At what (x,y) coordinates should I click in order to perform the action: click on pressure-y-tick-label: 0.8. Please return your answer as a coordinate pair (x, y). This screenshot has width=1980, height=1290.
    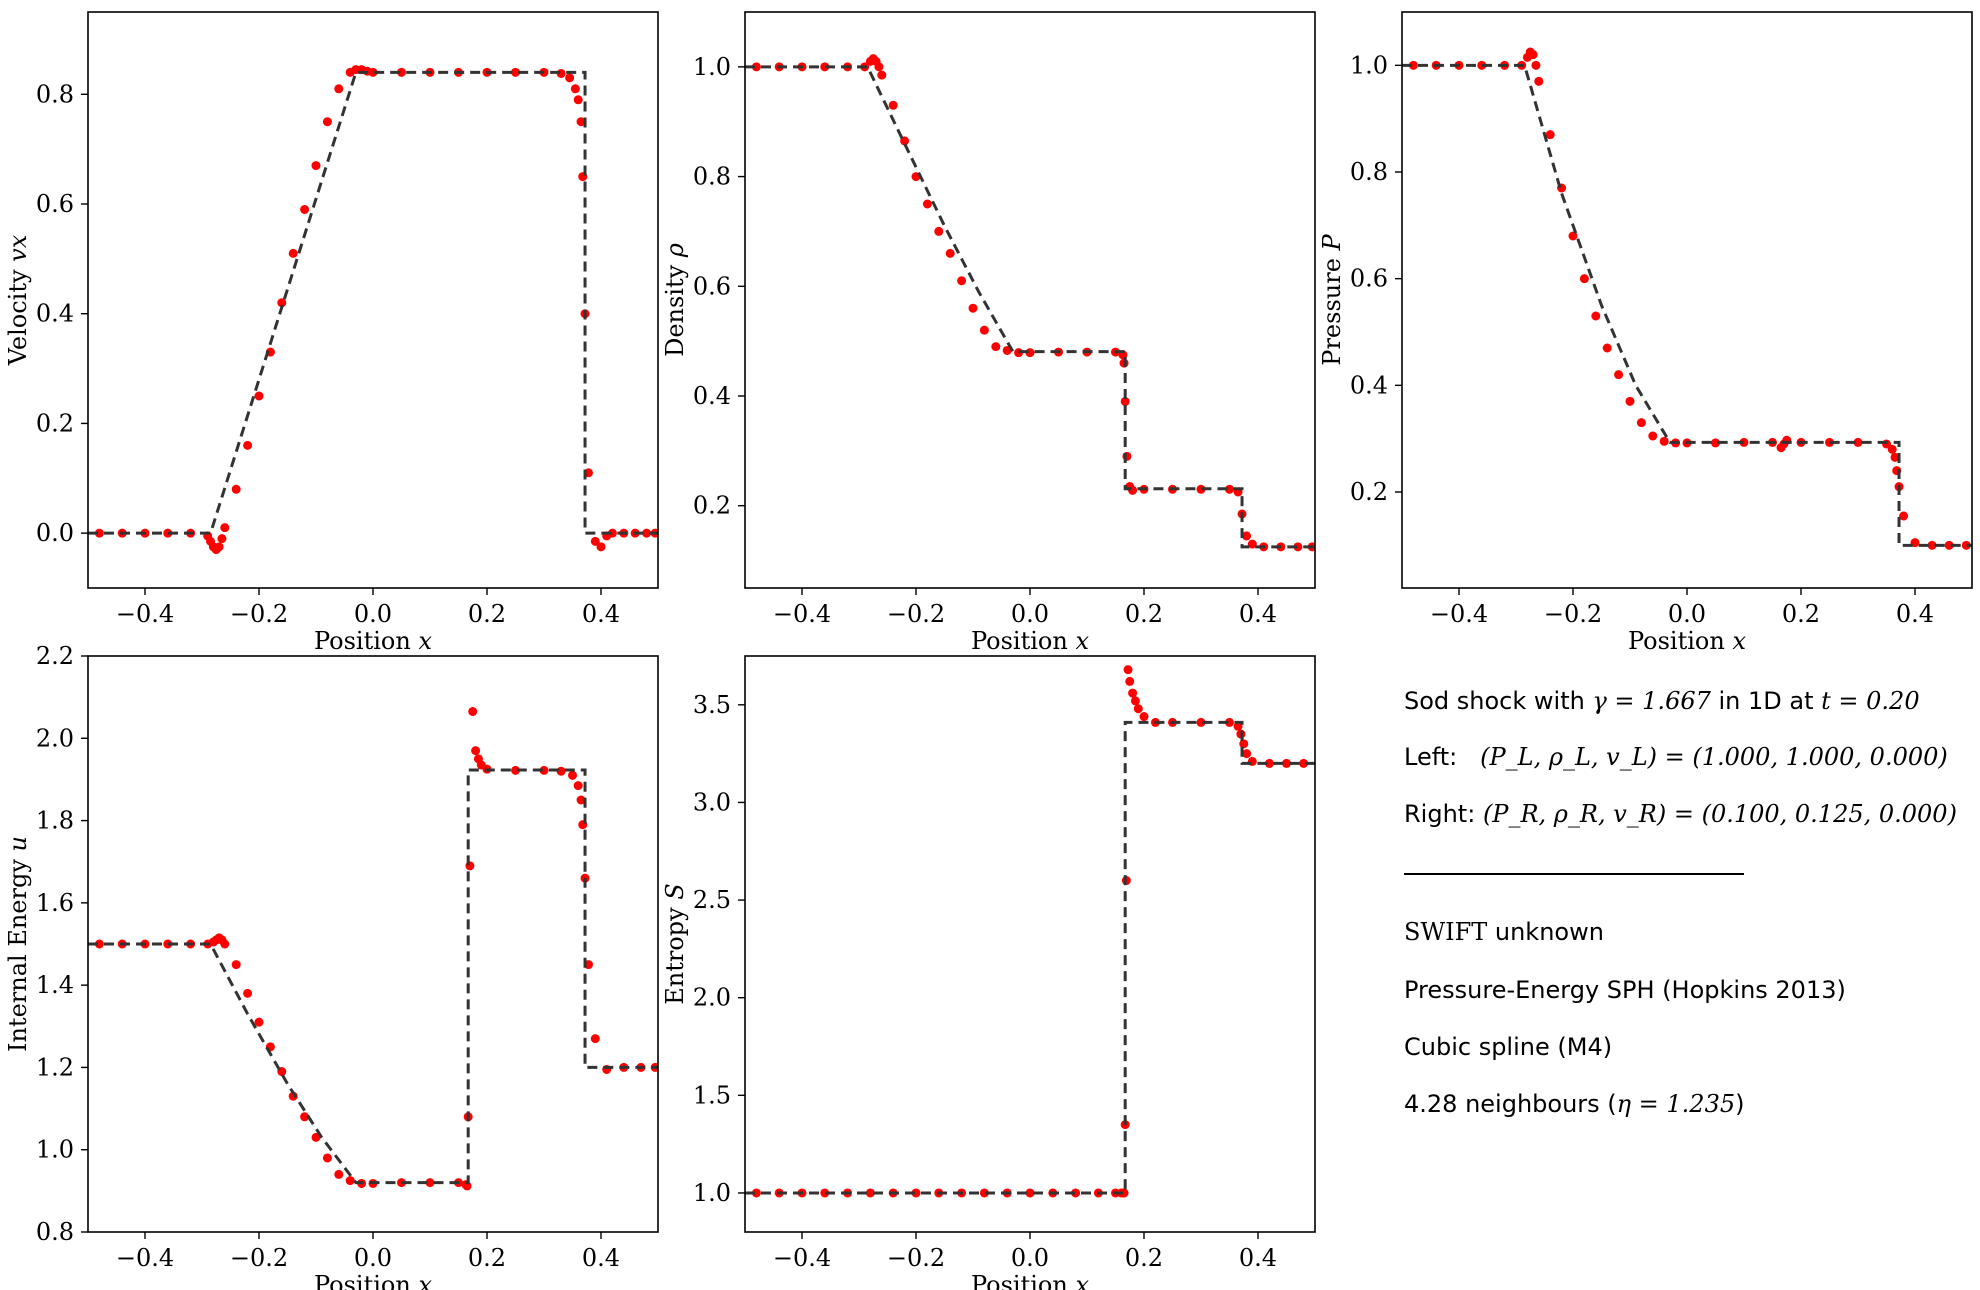
    Looking at the image, I should click on (1369, 172).